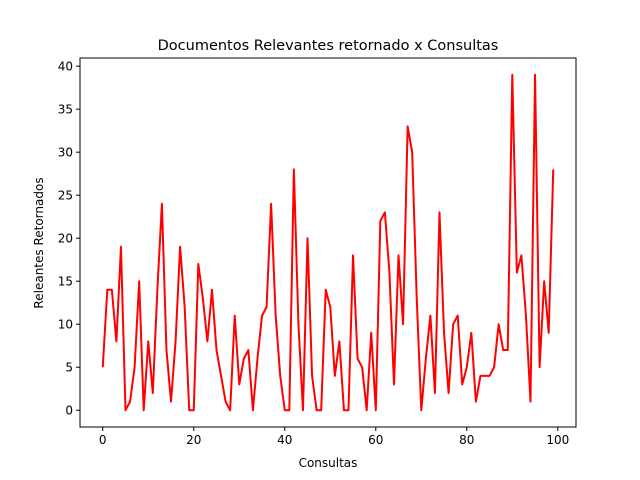  I want to click on y-tick-label: 10, so click(65, 325).